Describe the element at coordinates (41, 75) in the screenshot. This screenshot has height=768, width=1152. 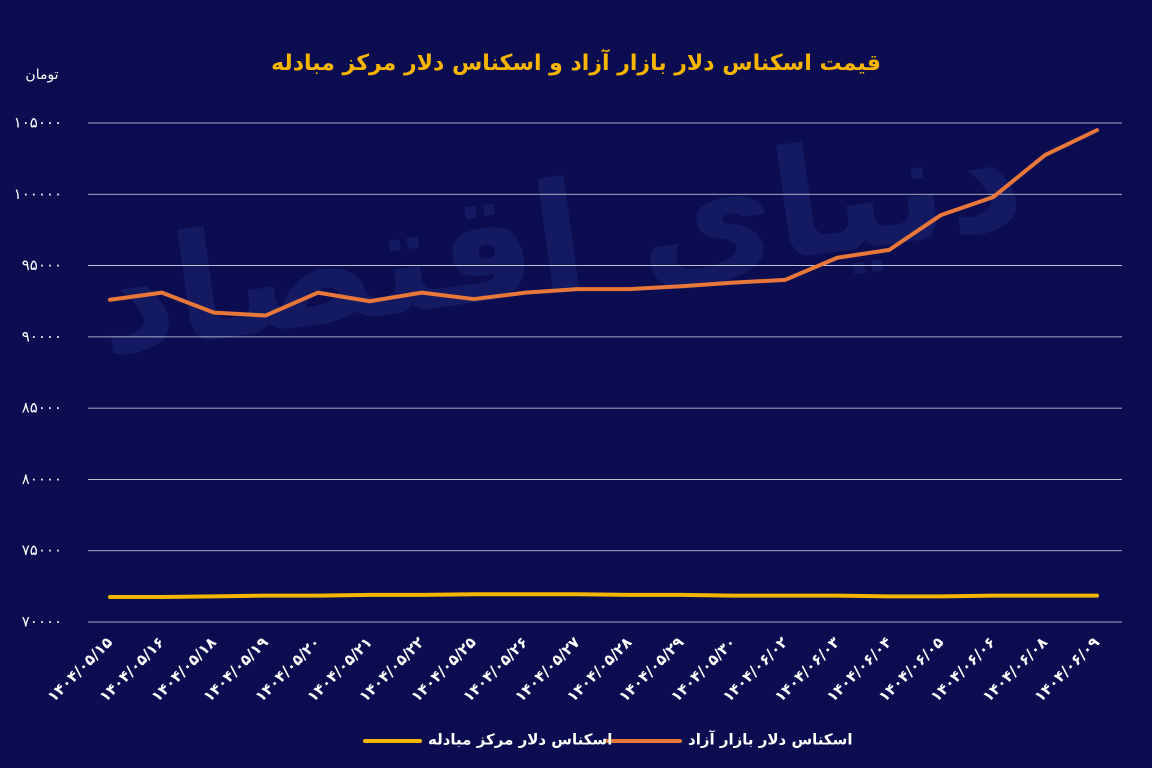
I see `y-axis-unit: تومان` at that location.